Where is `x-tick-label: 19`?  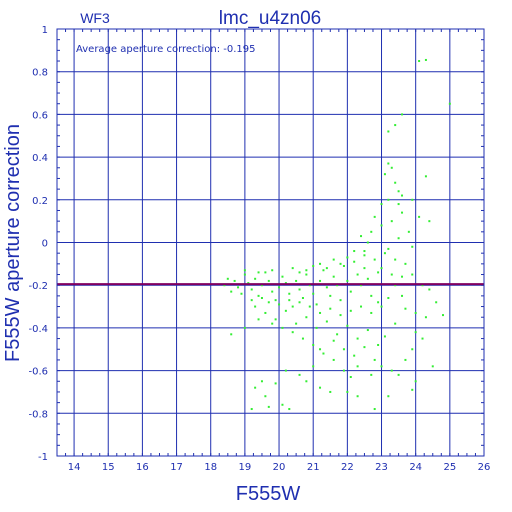 x-tick-label: 19 is located at coordinates (245, 467).